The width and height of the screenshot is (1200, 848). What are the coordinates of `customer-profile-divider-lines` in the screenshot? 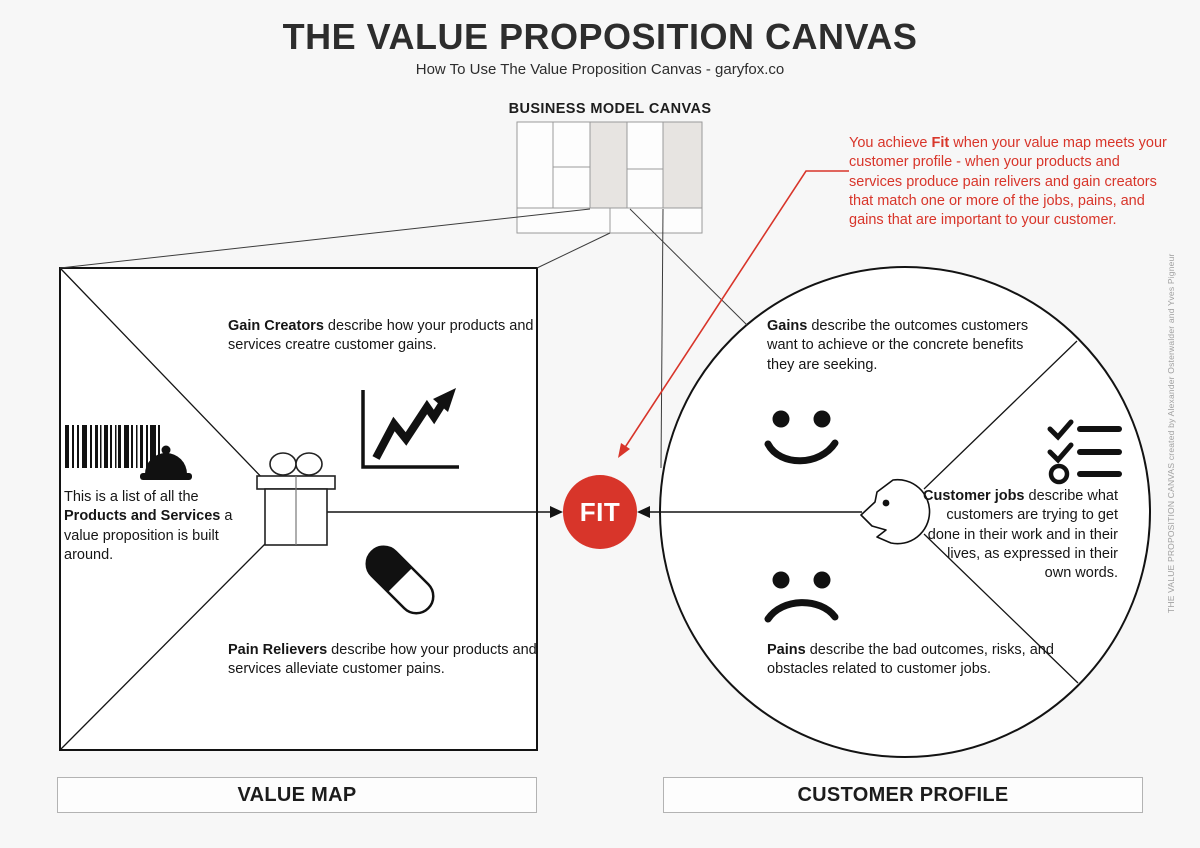 It's located at (1001, 512).